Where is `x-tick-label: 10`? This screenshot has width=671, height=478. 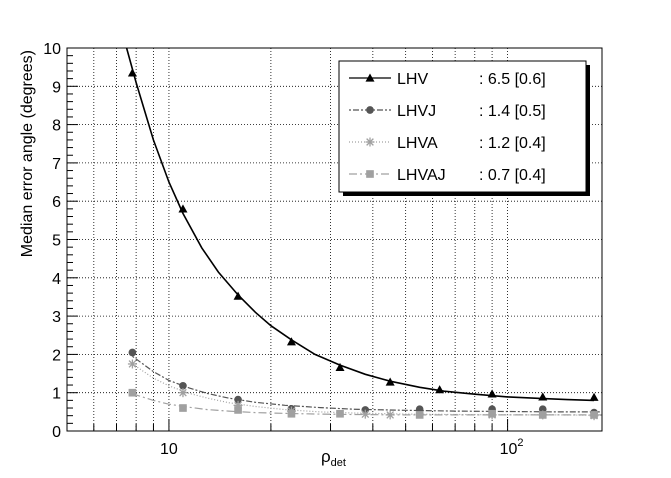
x-tick-label: 10 is located at coordinates (169, 449).